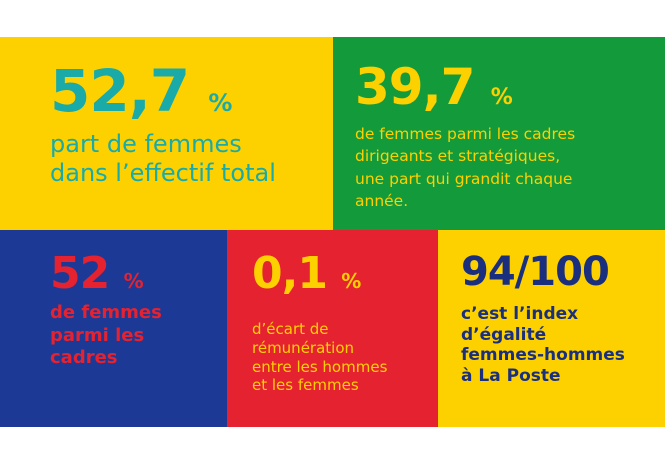 The height and width of the screenshot is (470, 665). I want to click on stat-description-line: année., so click(382, 201).